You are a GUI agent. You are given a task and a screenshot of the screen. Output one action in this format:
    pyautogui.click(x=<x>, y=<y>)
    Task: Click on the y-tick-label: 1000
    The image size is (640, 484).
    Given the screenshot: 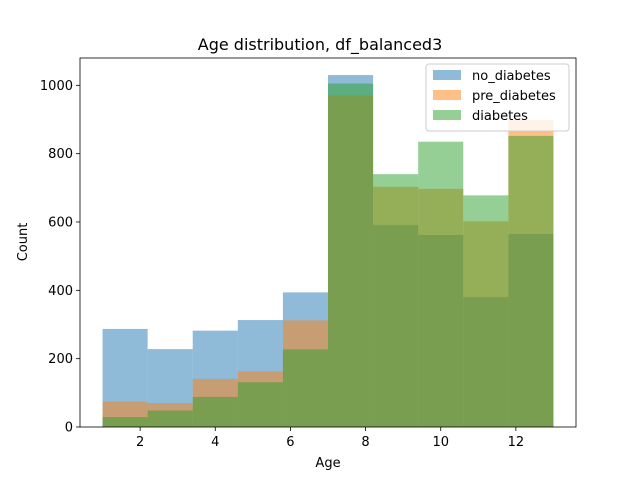 What is the action you would take?
    pyautogui.click(x=56, y=86)
    